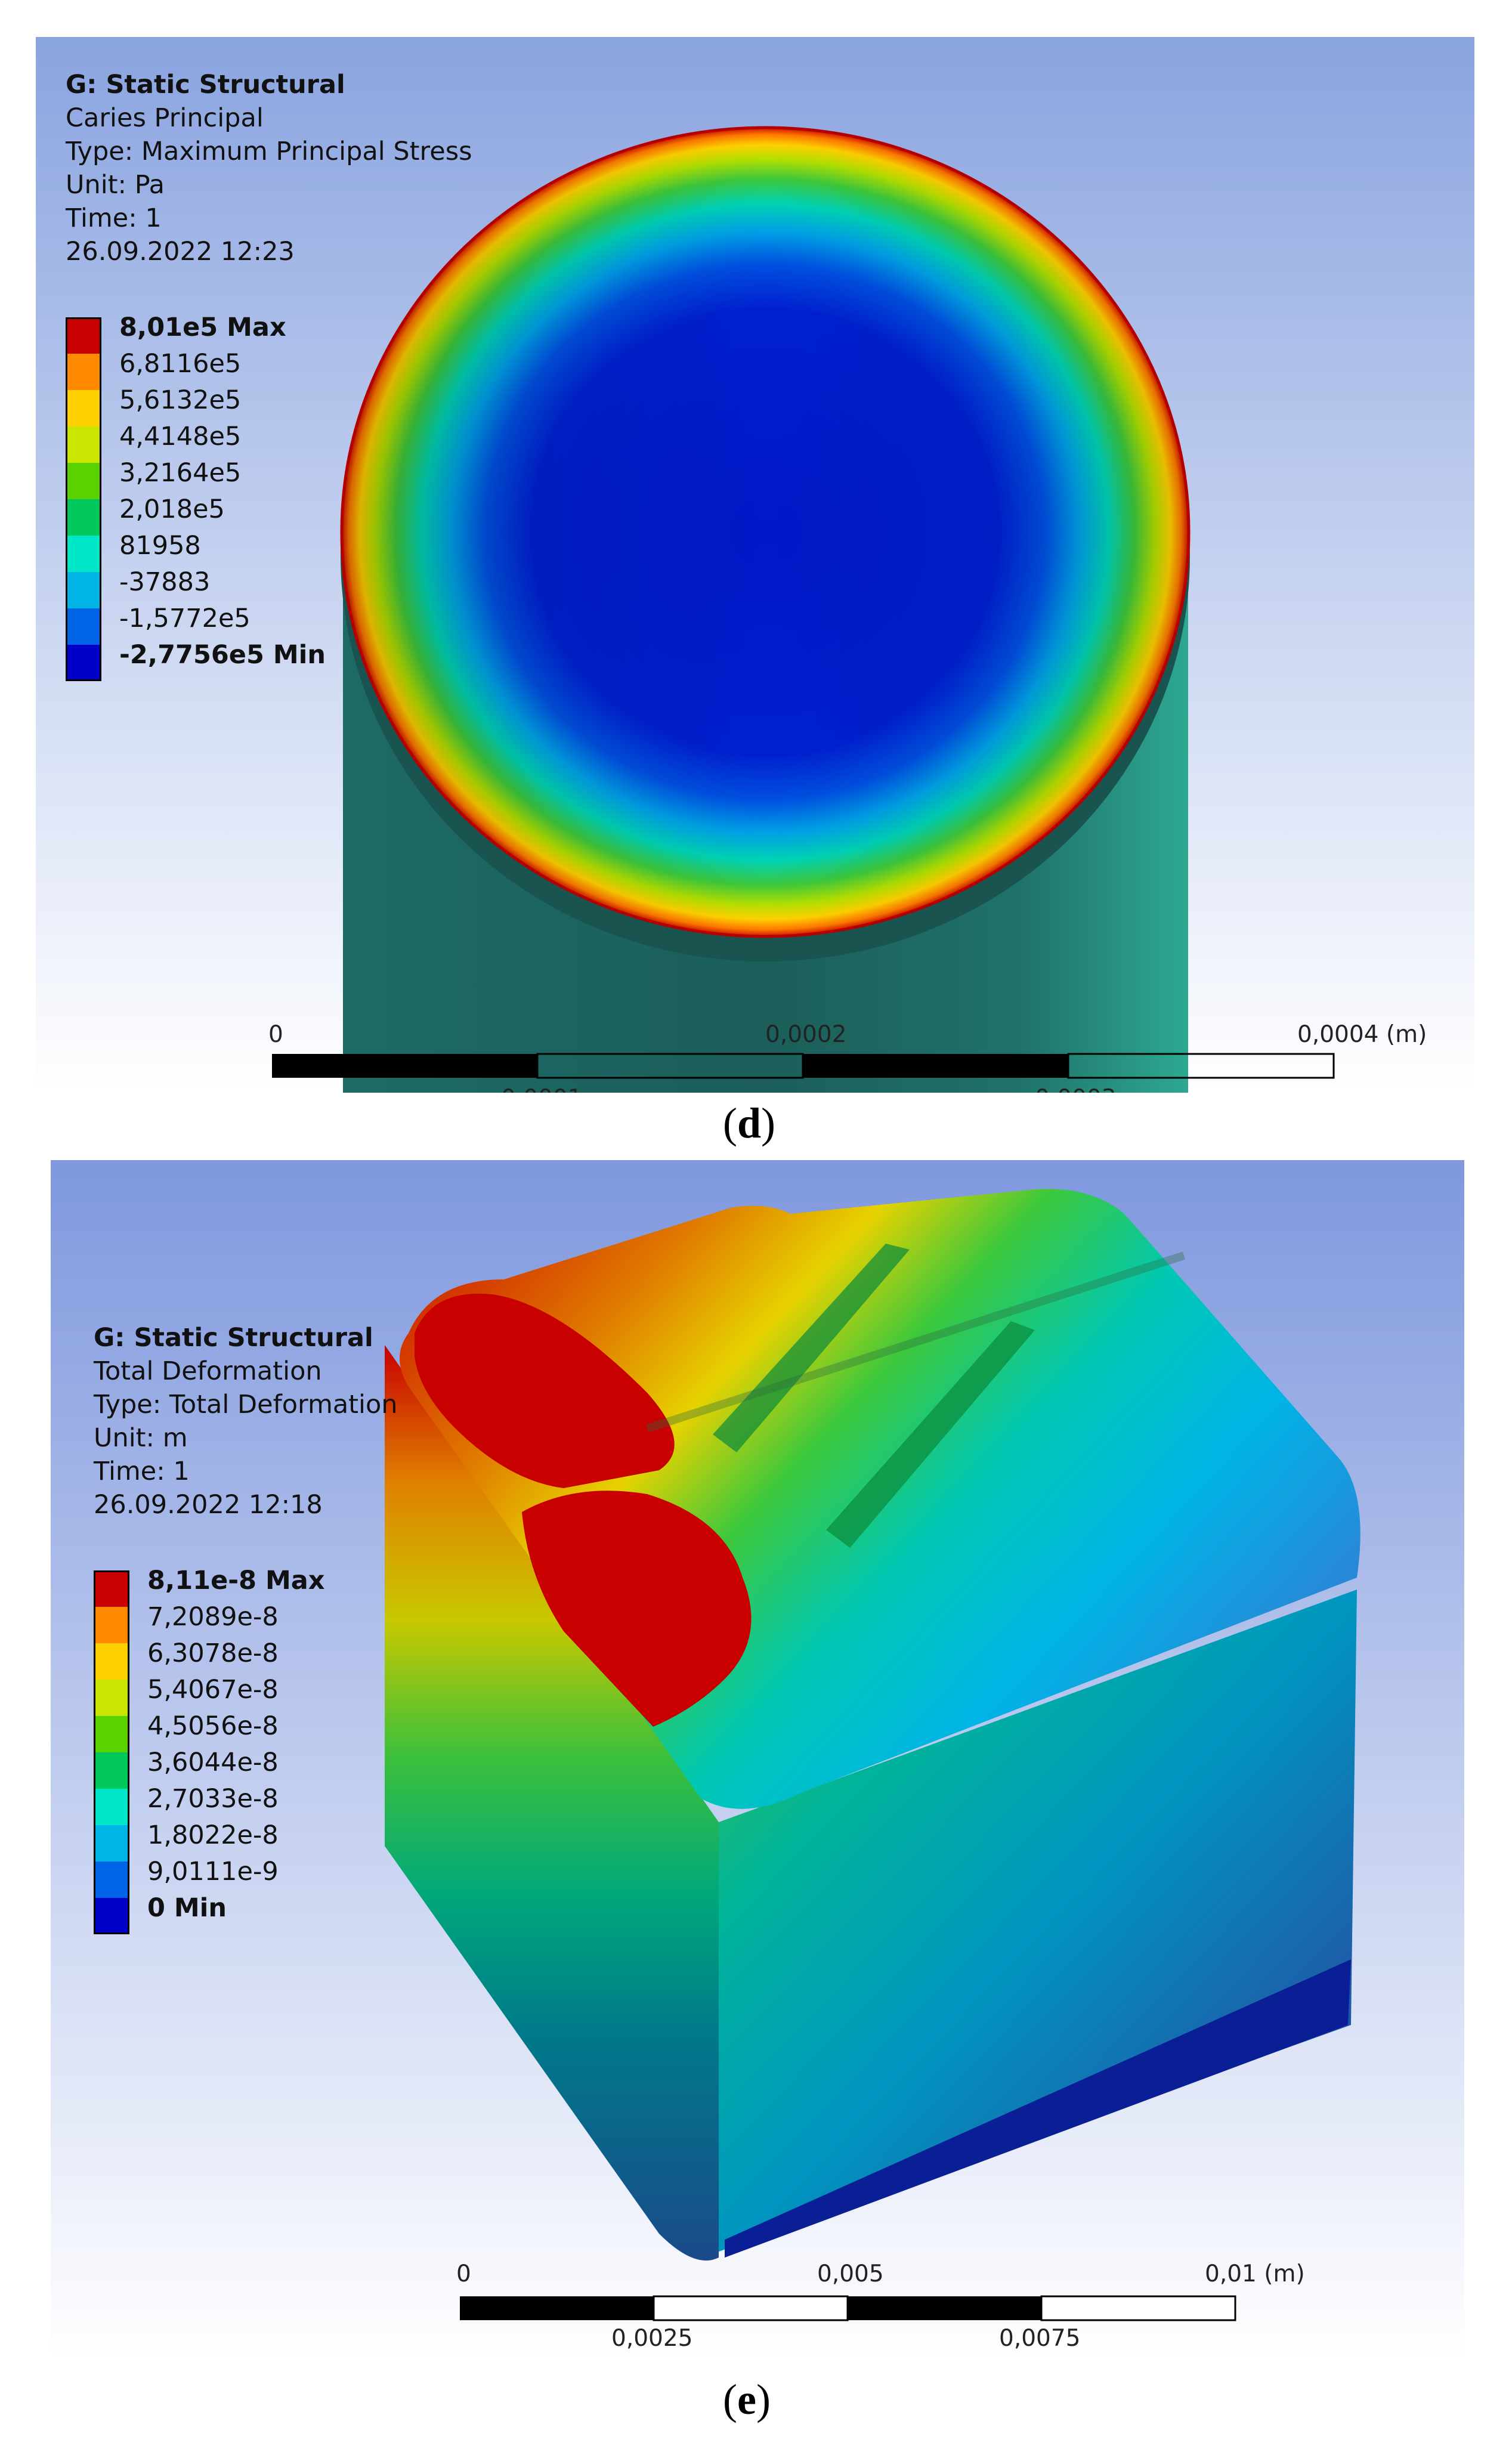  Describe the element at coordinates (208, 1371) in the screenshot. I see `result-name: Total Deformation` at that location.